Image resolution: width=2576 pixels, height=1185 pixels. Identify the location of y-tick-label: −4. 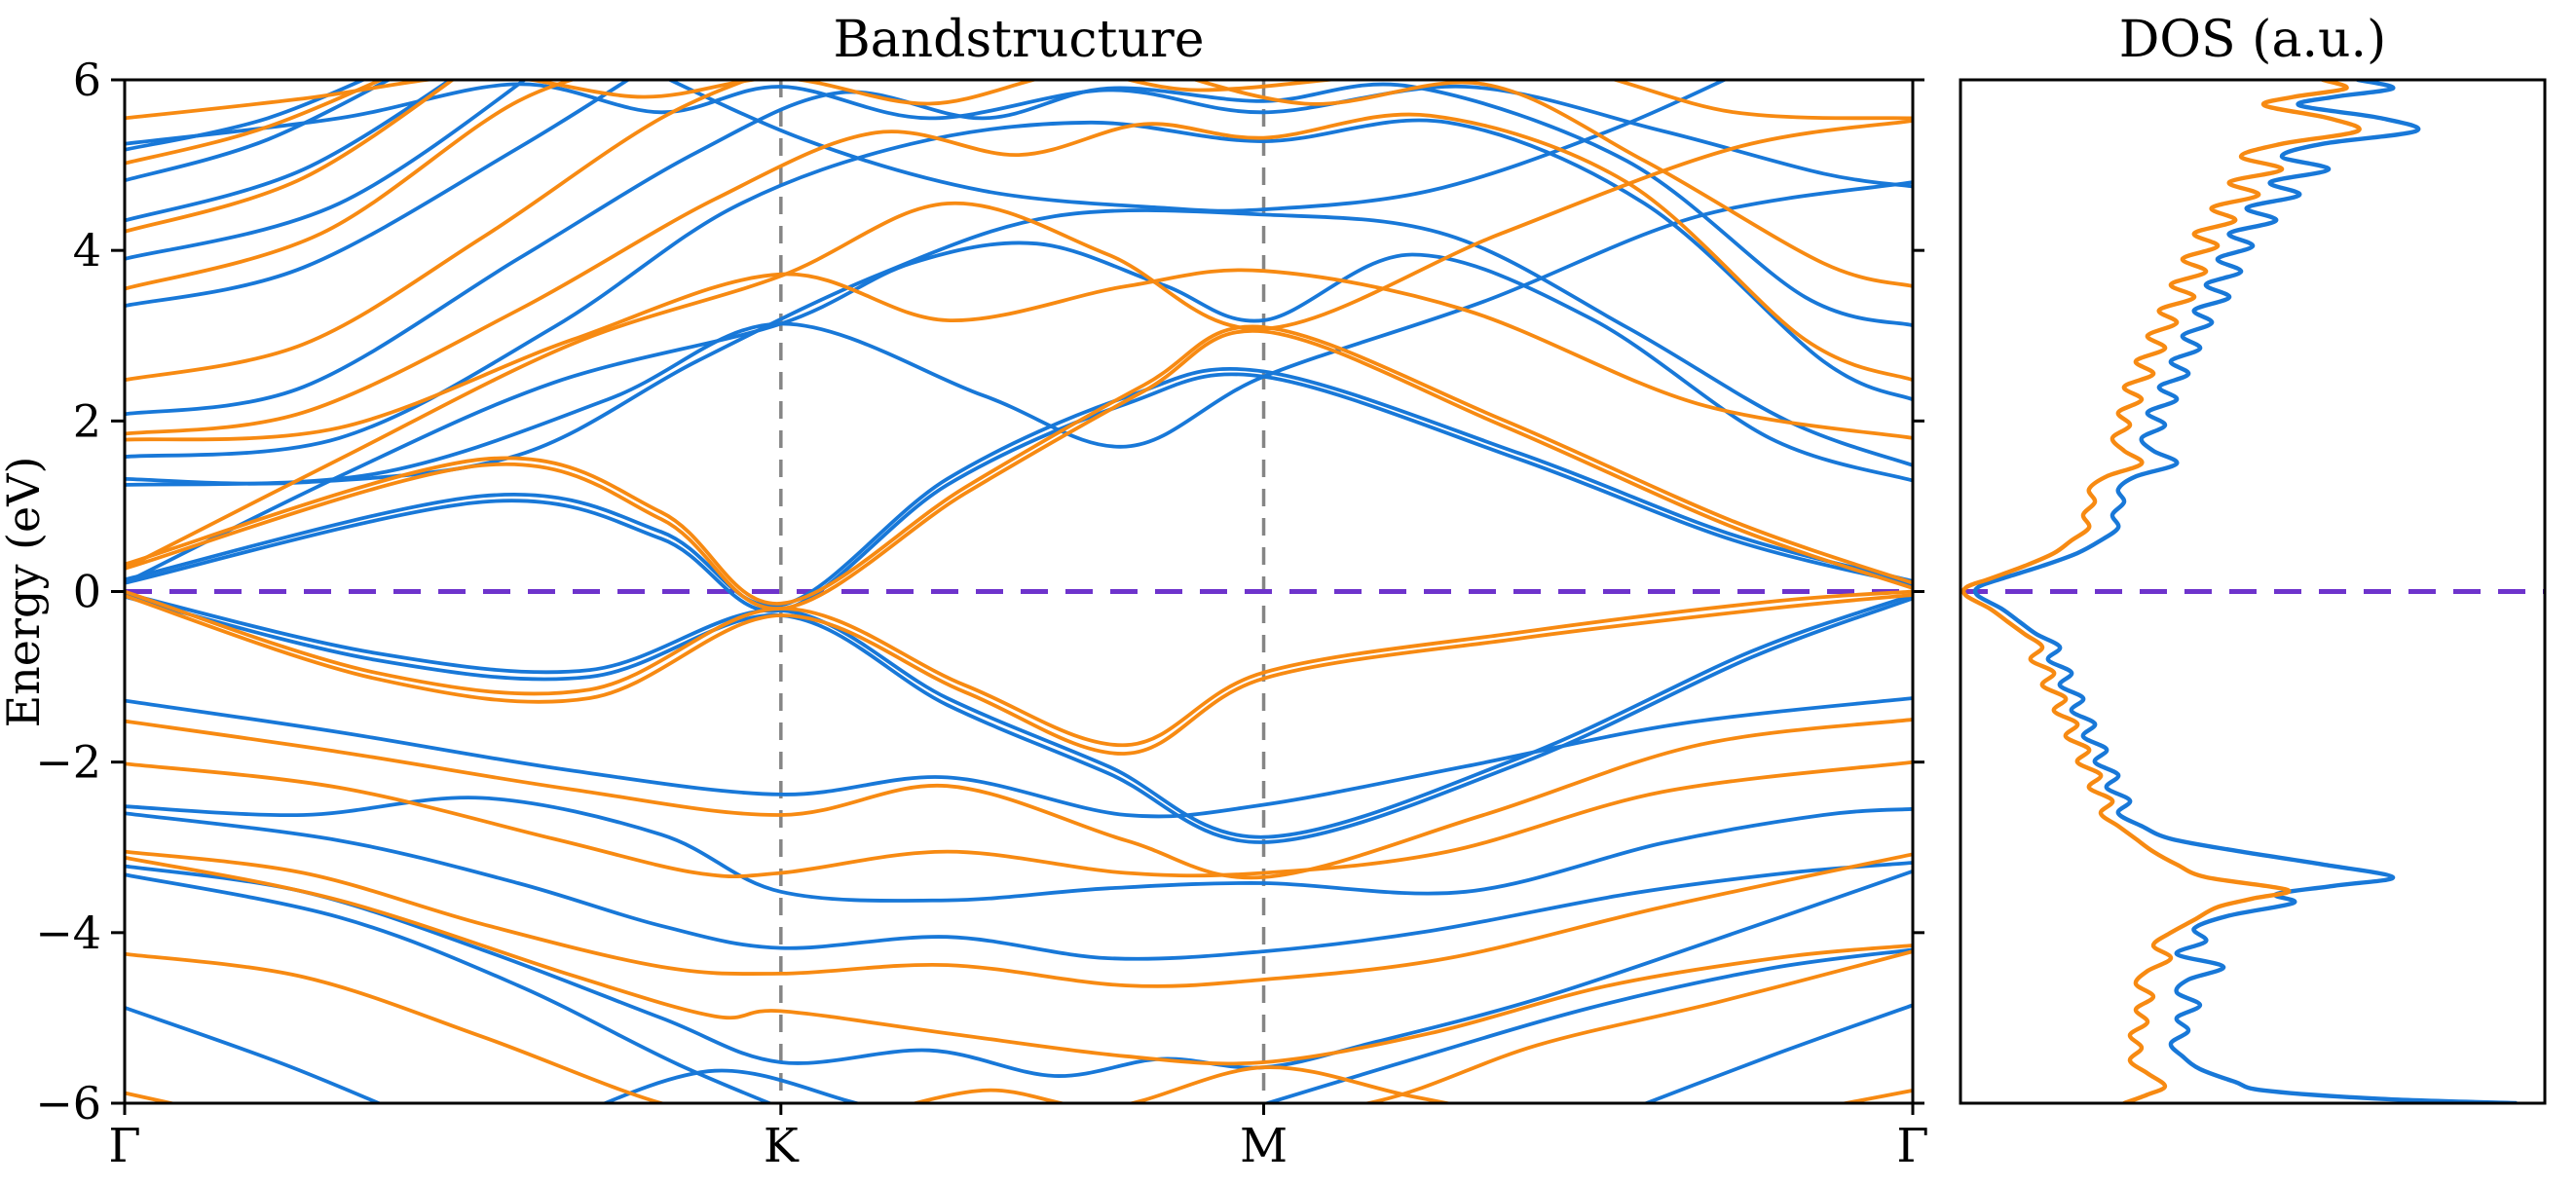
(68, 933).